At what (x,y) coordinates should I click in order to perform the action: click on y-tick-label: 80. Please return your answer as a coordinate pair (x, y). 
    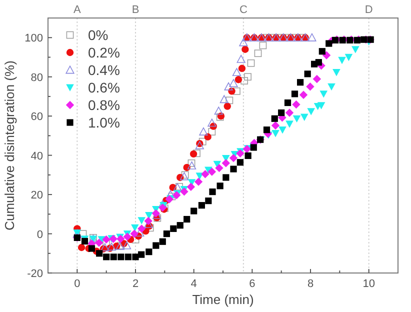
    Looking at the image, I should click on (36, 78).